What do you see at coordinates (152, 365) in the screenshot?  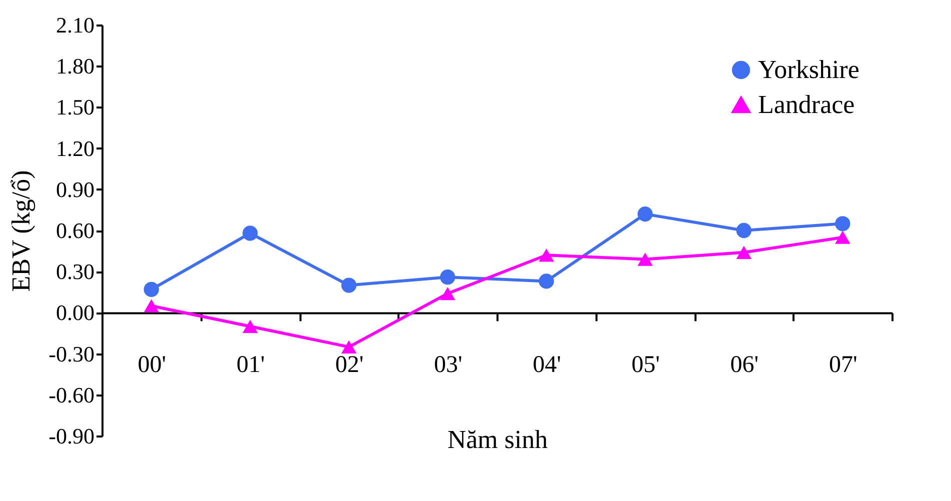 I see `x-tick-label: 00'` at bounding box center [152, 365].